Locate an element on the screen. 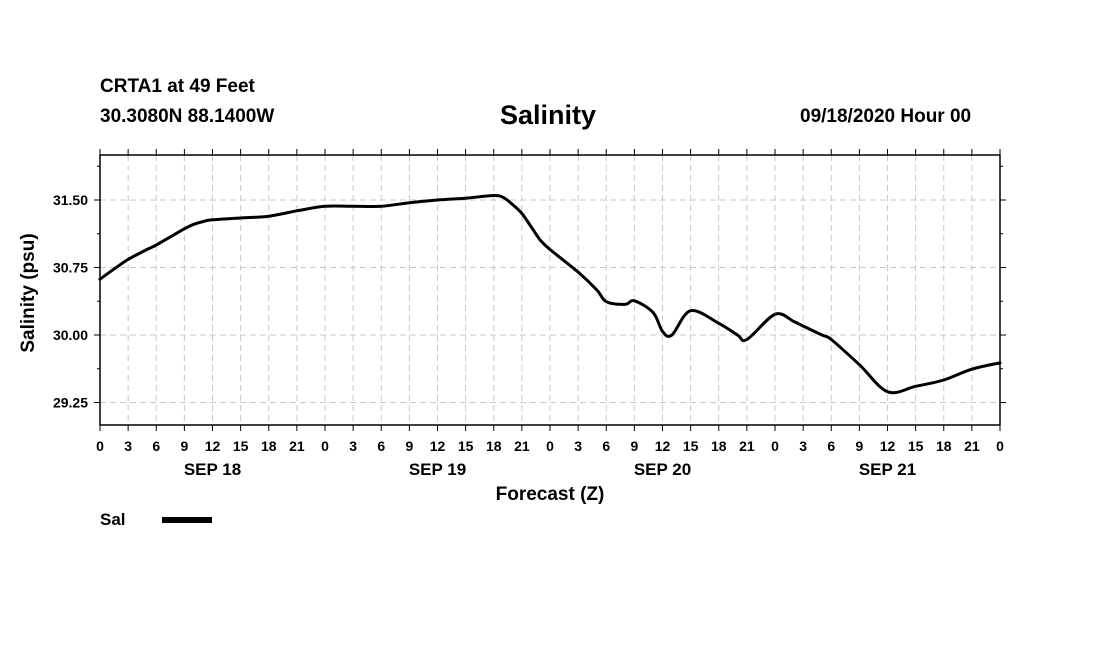 This screenshot has width=1100, height=650. x-day-label: SEP 19 is located at coordinates (437, 469).